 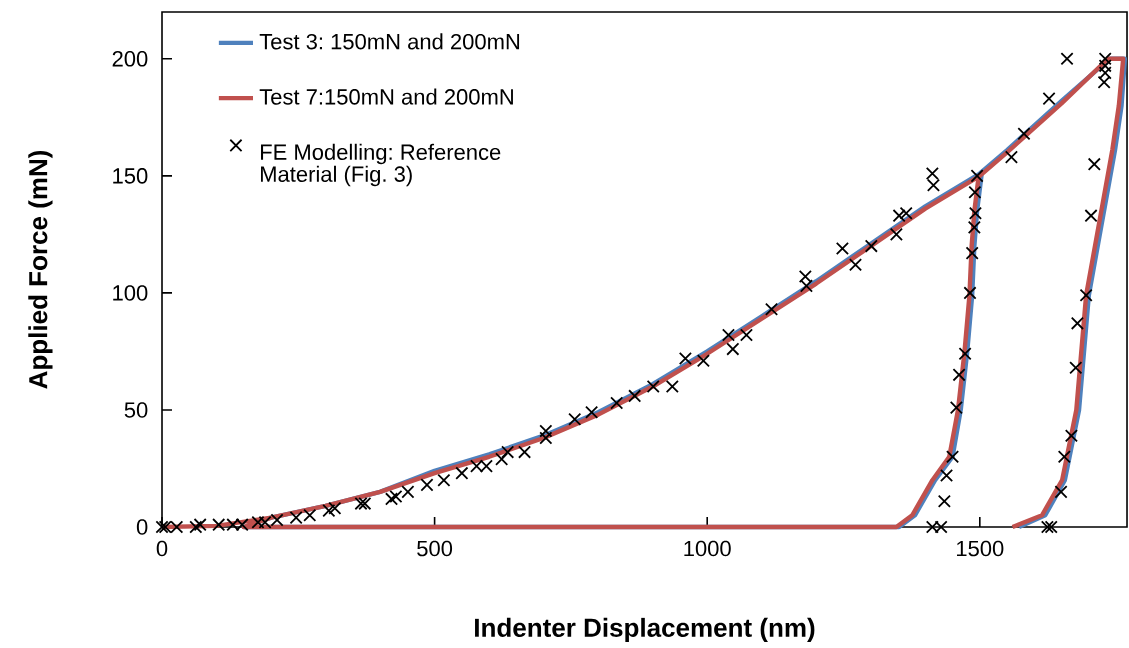 What do you see at coordinates (130, 59) in the screenshot?
I see `y-tick-label: 200` at bounding box center [130, 59].